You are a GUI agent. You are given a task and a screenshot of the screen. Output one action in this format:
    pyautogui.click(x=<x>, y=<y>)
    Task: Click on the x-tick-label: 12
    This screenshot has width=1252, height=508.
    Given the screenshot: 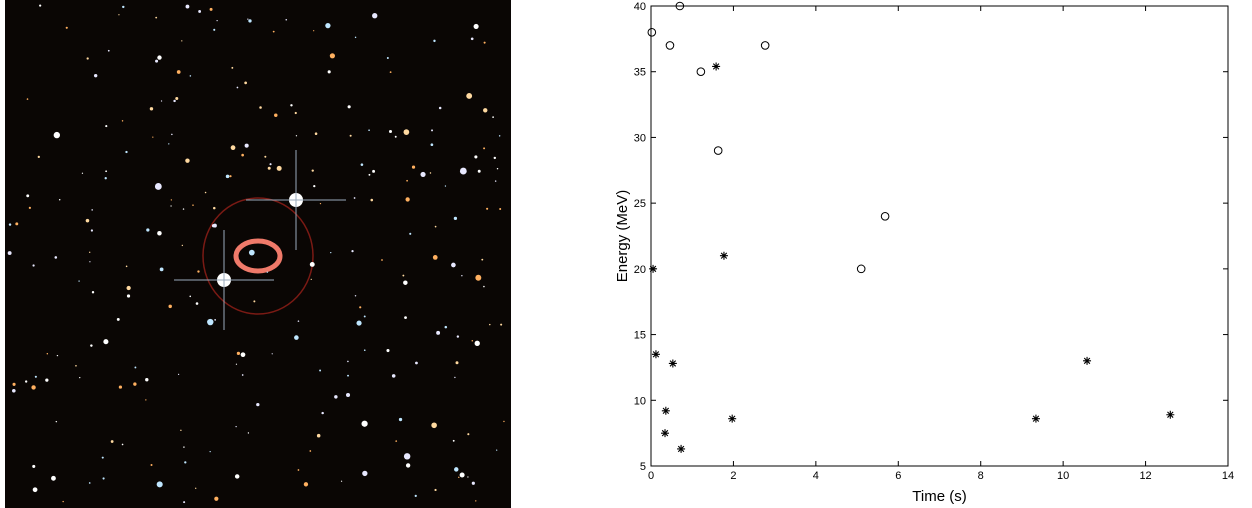 What is the action you would take?
    pyautogui.click(x=1145, y=476)
    